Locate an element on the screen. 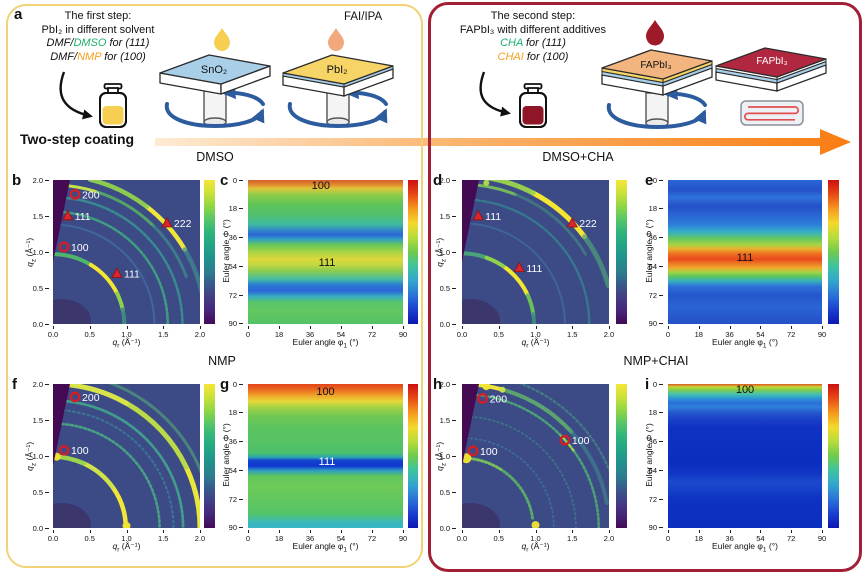 This screenshot has width=863, height=572. pole-figure-g: 100 111 is located at coordinates (325, 456).